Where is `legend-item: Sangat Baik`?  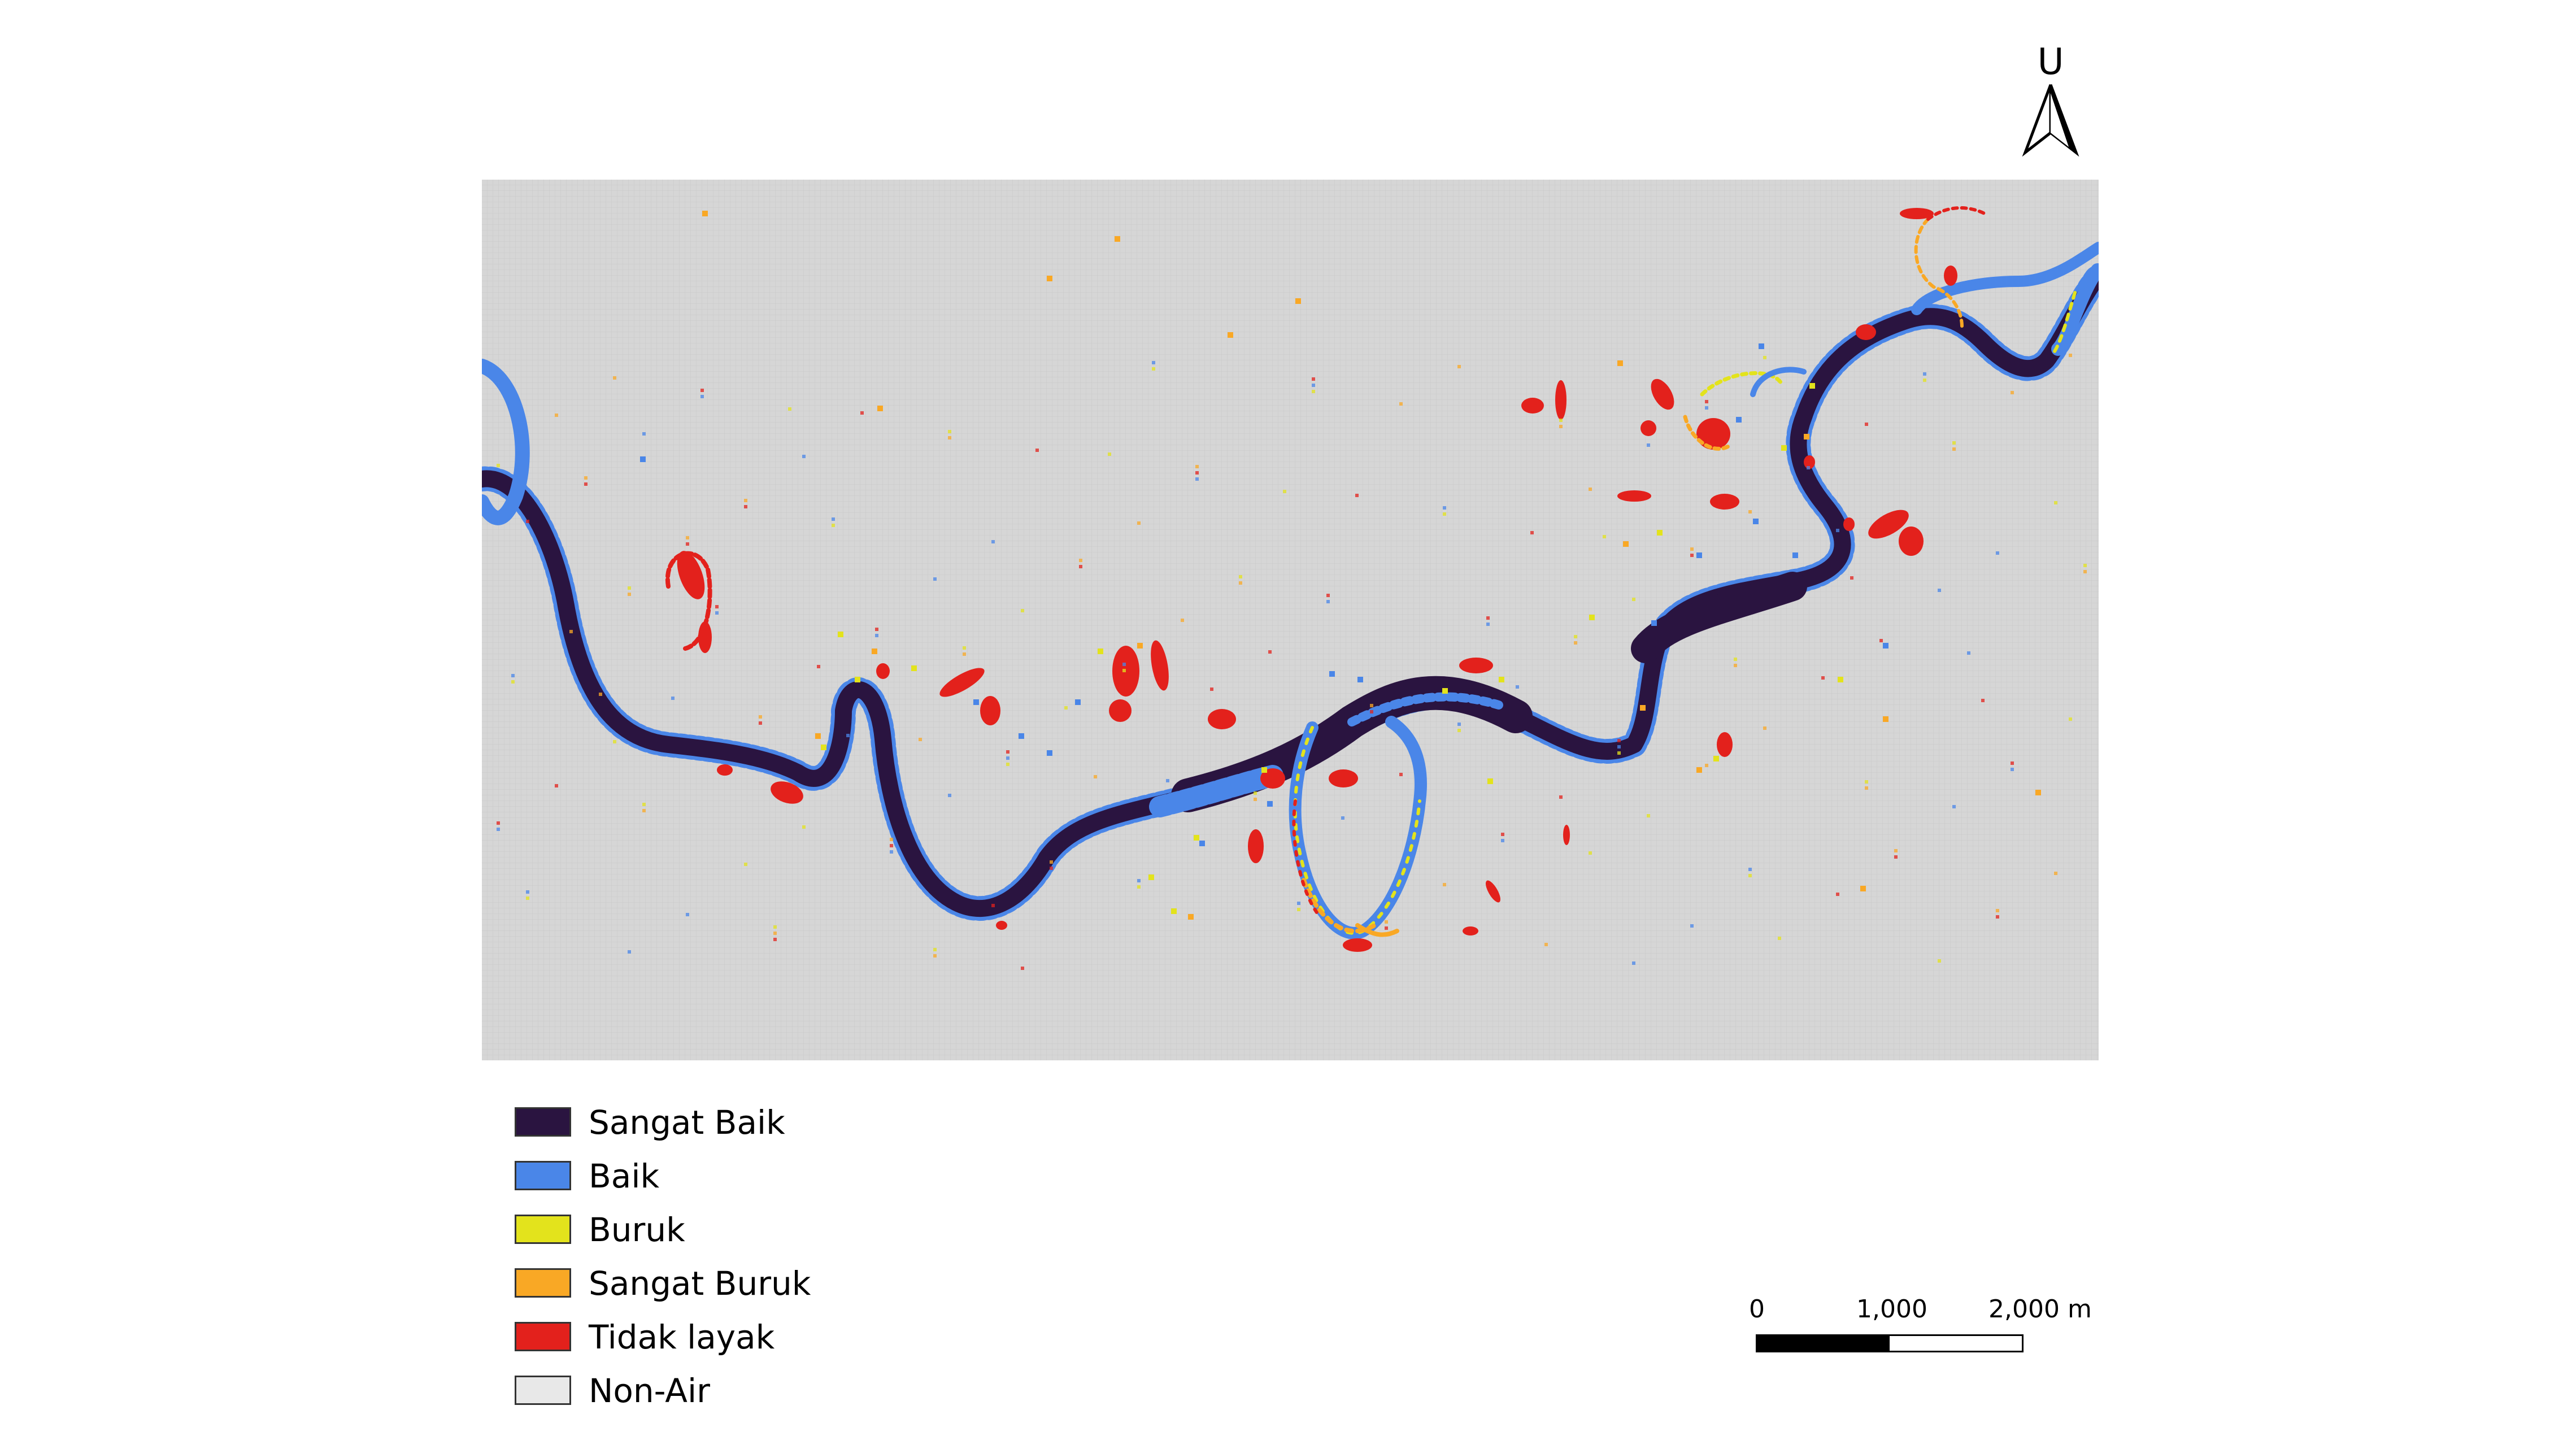 legend-item: Sangat Baik is located at coordinates (710, 1127).